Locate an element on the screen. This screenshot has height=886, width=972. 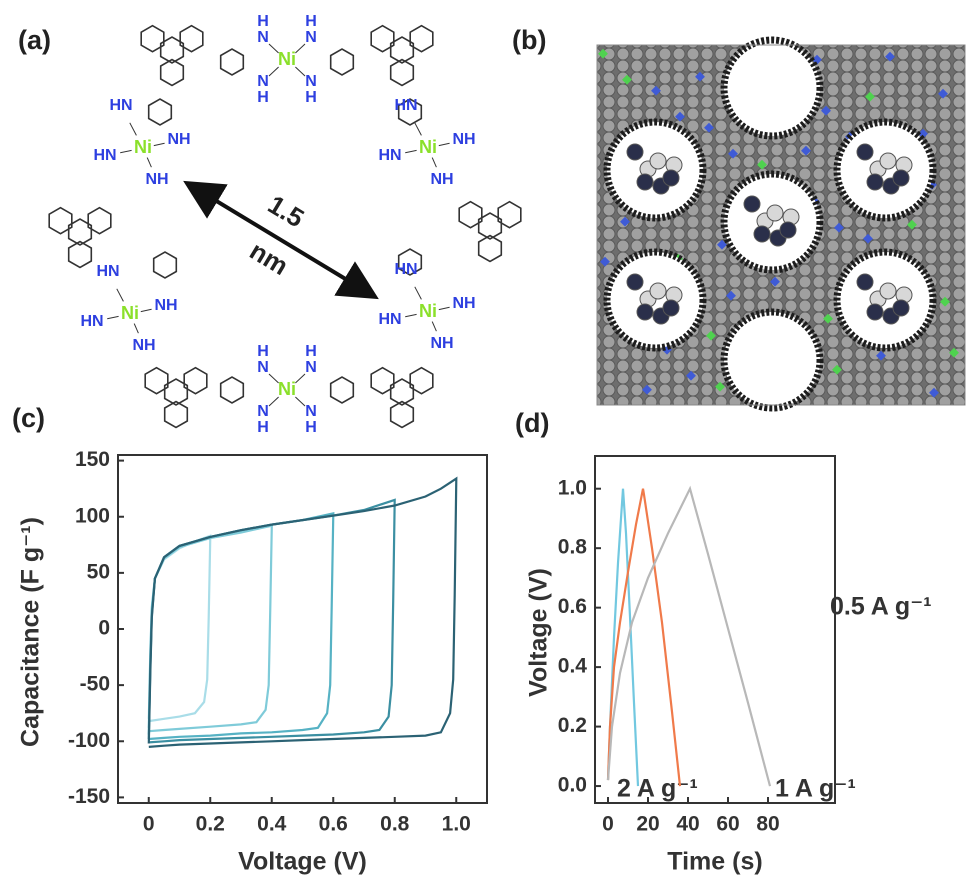
y-tick-label: 0.8 is located at coordinates (573, 547).